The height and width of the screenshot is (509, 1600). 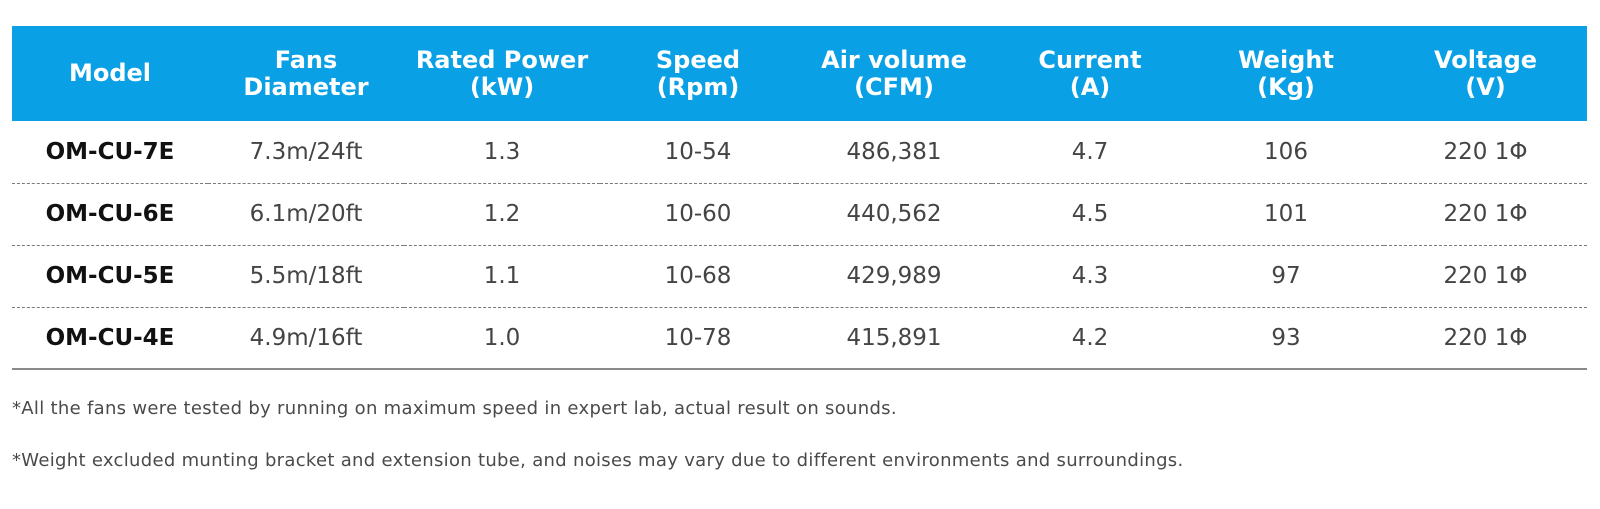 I want to click on header-weight: Weight (Kg), so click(x=1286, y=73).